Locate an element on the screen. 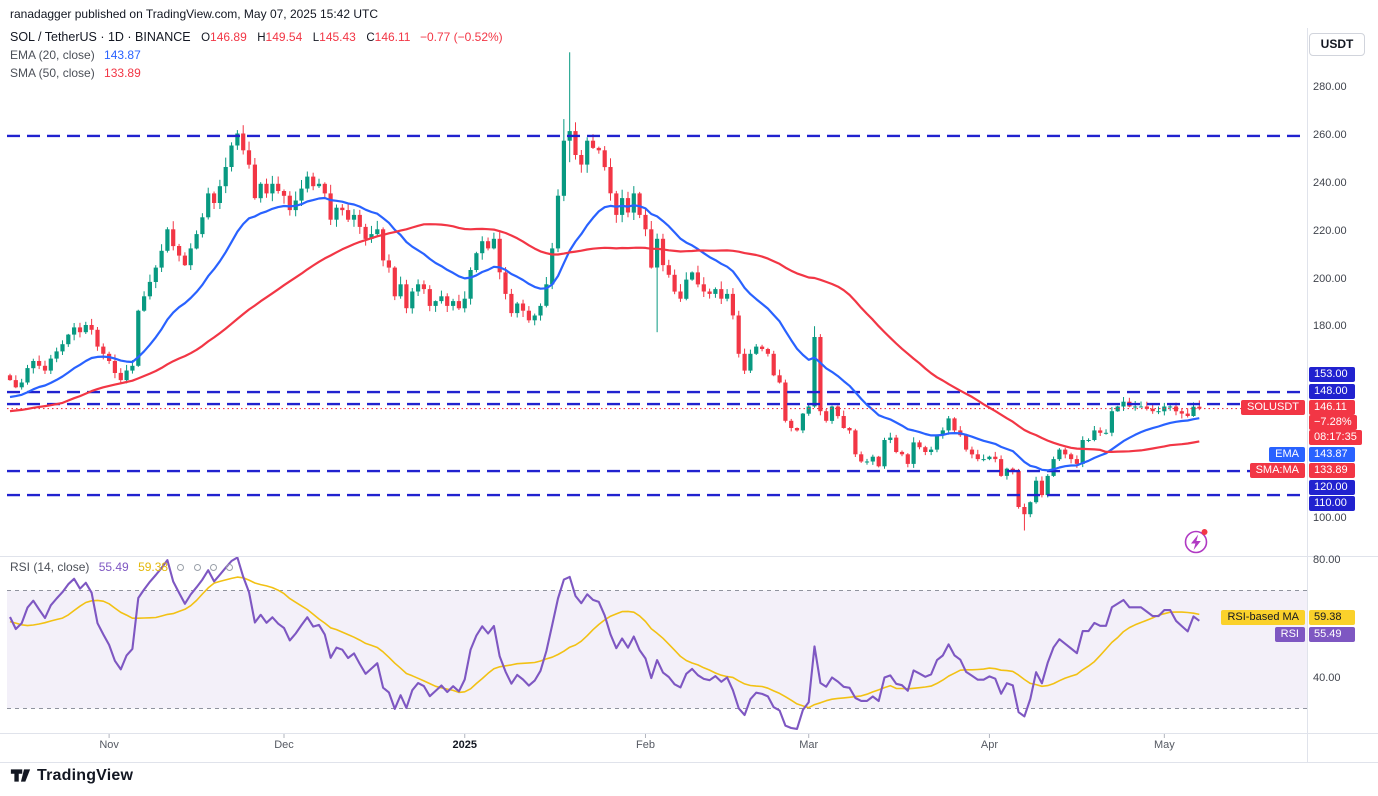  sma-legend-label: SMA (50, close) is located at coordinates (52, 73).